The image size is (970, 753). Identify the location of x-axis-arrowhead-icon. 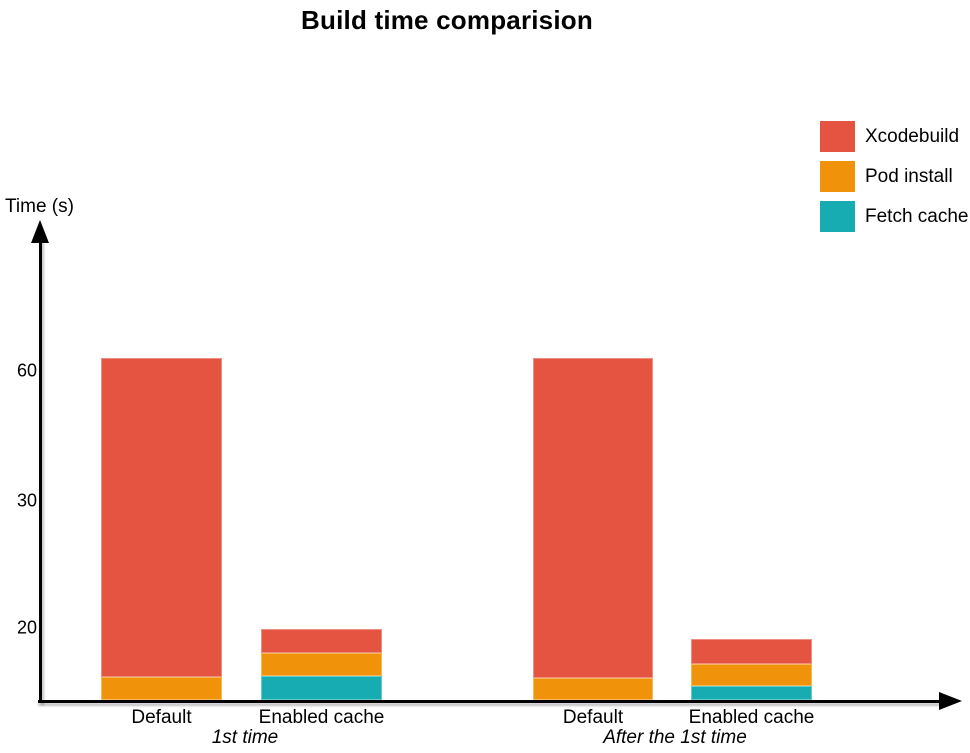
(950, 701).